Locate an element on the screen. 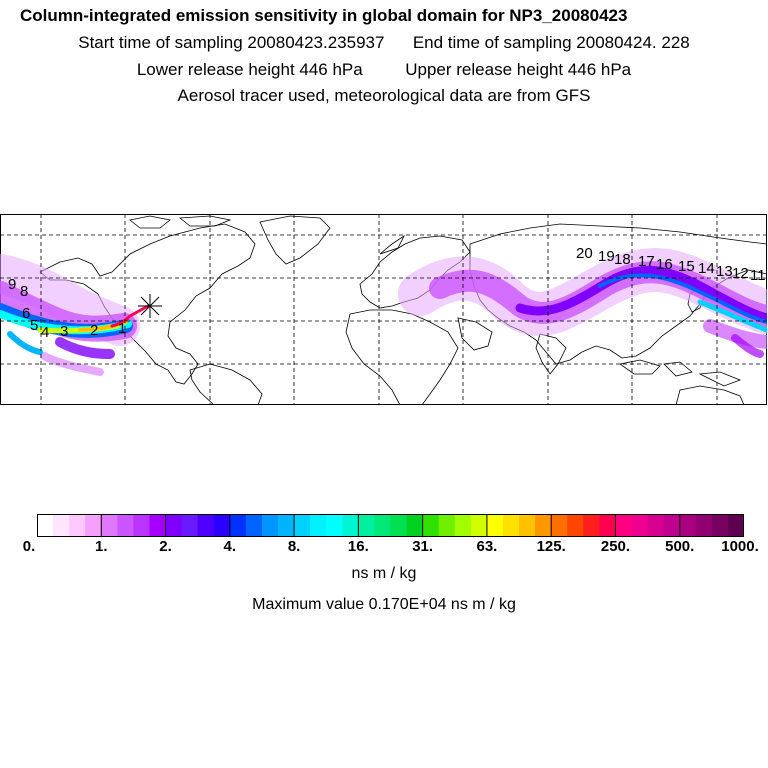 This screenshot has width=768, height=768. upper-height-label: Upper release height 446 hPa is located at coordinates (518, 69).